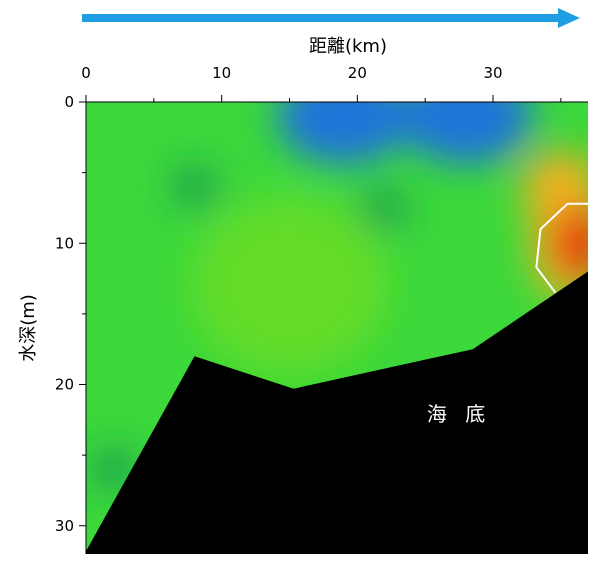 The width and height of the screenshot is (605, 567). Describe the element at coordinates (492, 73) in the screenshot. I see `x-tick-label: 30` at that location.